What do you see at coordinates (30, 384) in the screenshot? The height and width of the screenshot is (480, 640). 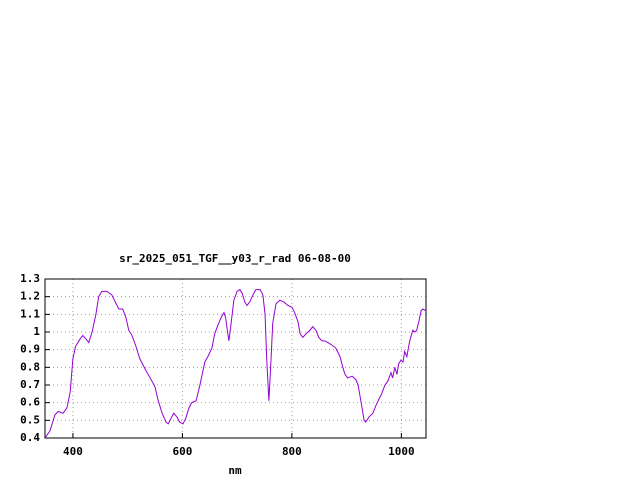 I see `y-tick-label: 0.7` at bounding box center [30, 384].